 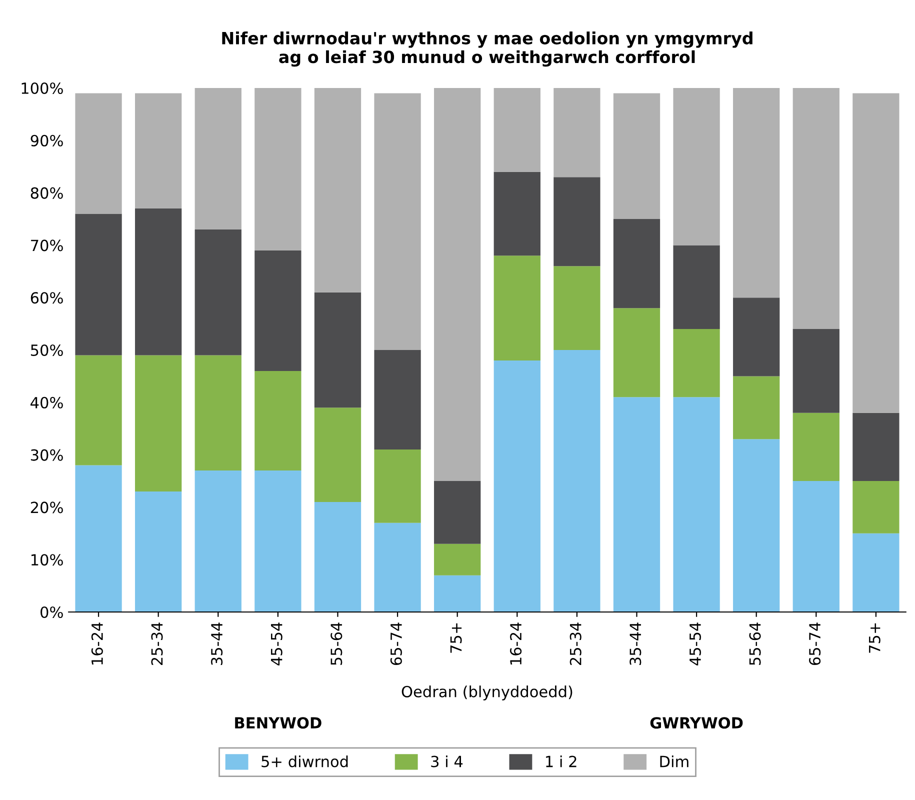 What do you see at coordinates (51, 612) in the screenshot?
I see `y-tick-label: 0%` at bounding box center [51, 612].